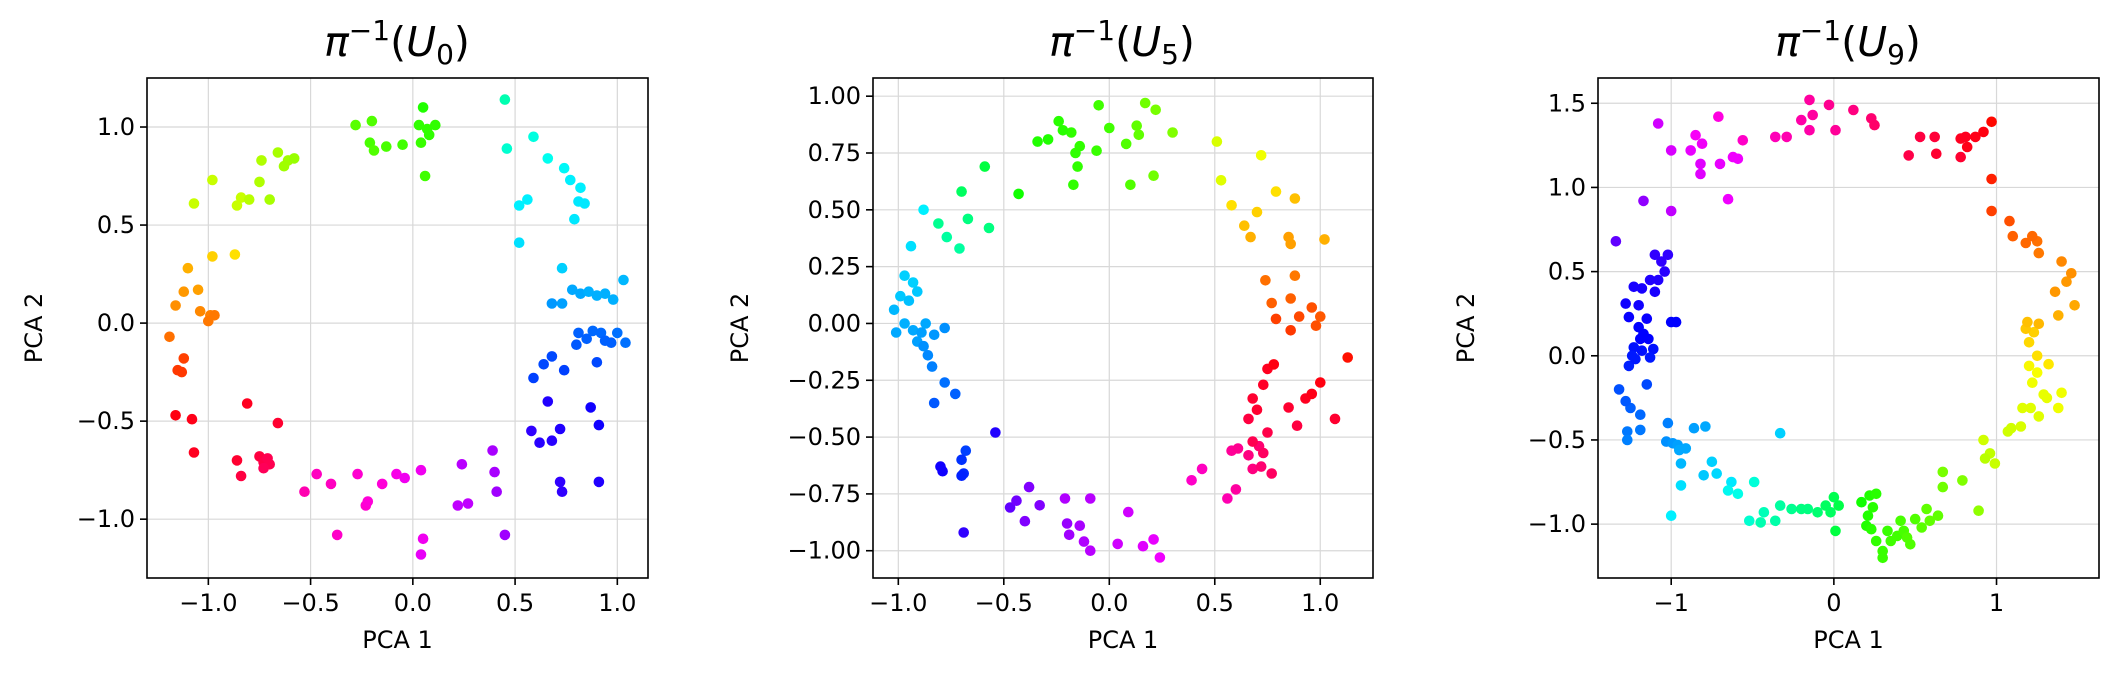 Image resolution: width=2118 pixels, height=685 pixels. Describe the element at coordinates (1848, 42) in the screenshot. I see `chart-title: π−1(U9)` at that location.